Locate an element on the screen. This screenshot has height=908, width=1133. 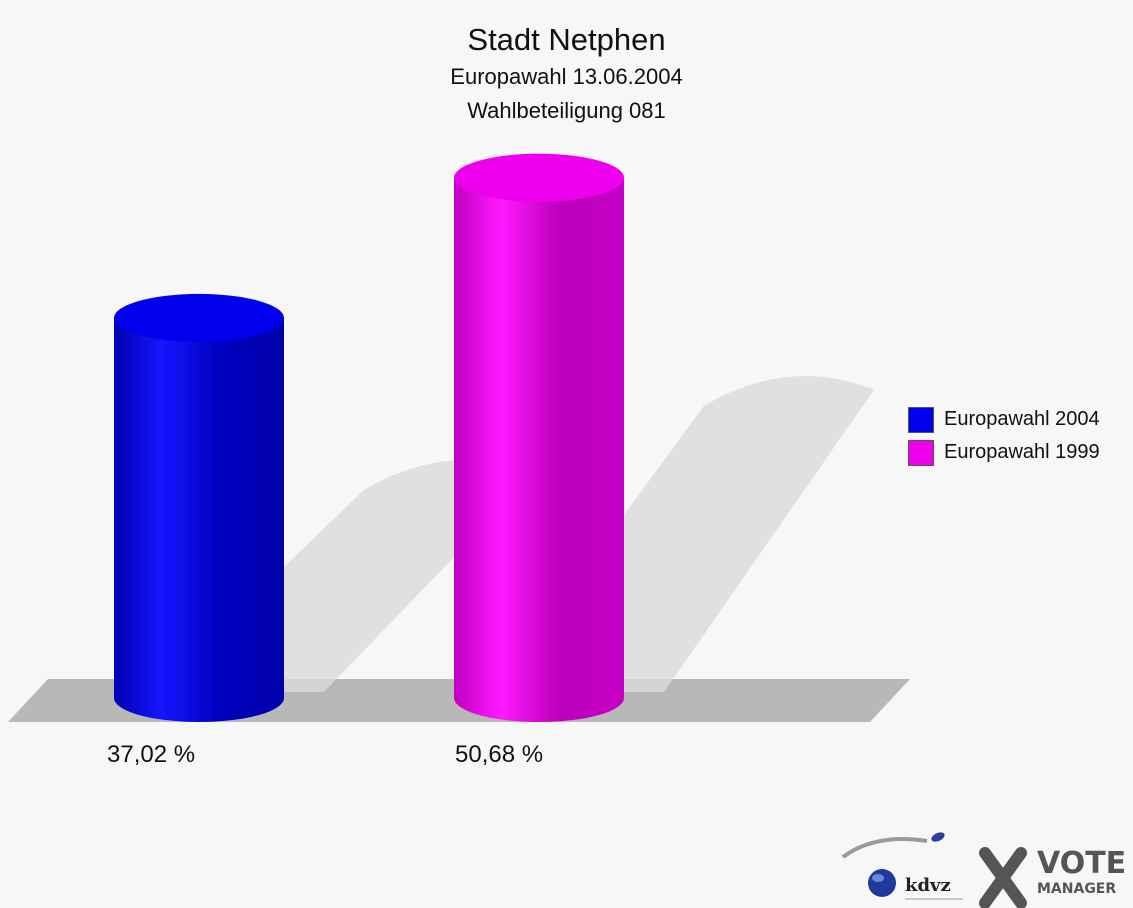
value-label-2004: 37,02 % is located at coordinates (151, 754).